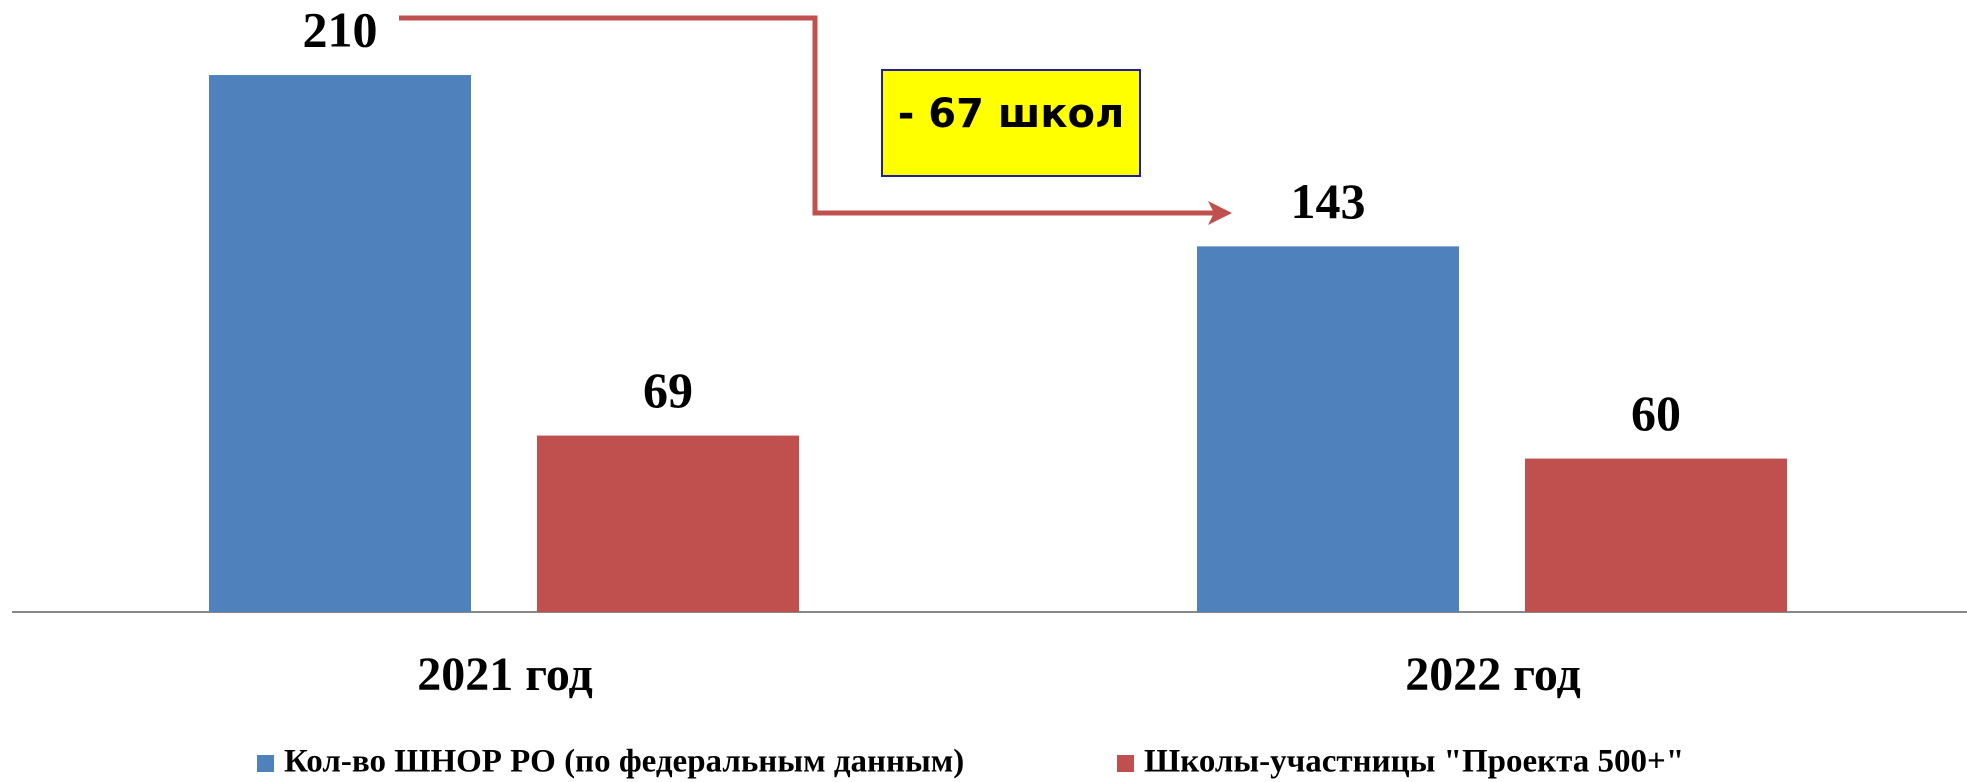 This screenshot has height=782, width=1967. Describe the element at coordinates (1656, 413) in the screenshot. I see `data-label: 60` at that location.